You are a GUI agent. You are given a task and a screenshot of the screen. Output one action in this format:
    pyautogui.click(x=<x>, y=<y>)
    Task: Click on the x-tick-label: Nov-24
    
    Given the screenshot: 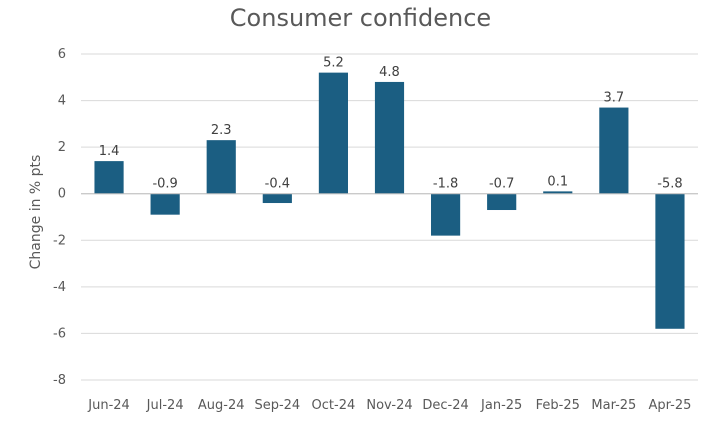 What is the action you would take?
    pyautogui.click(x=389, y=405)
    